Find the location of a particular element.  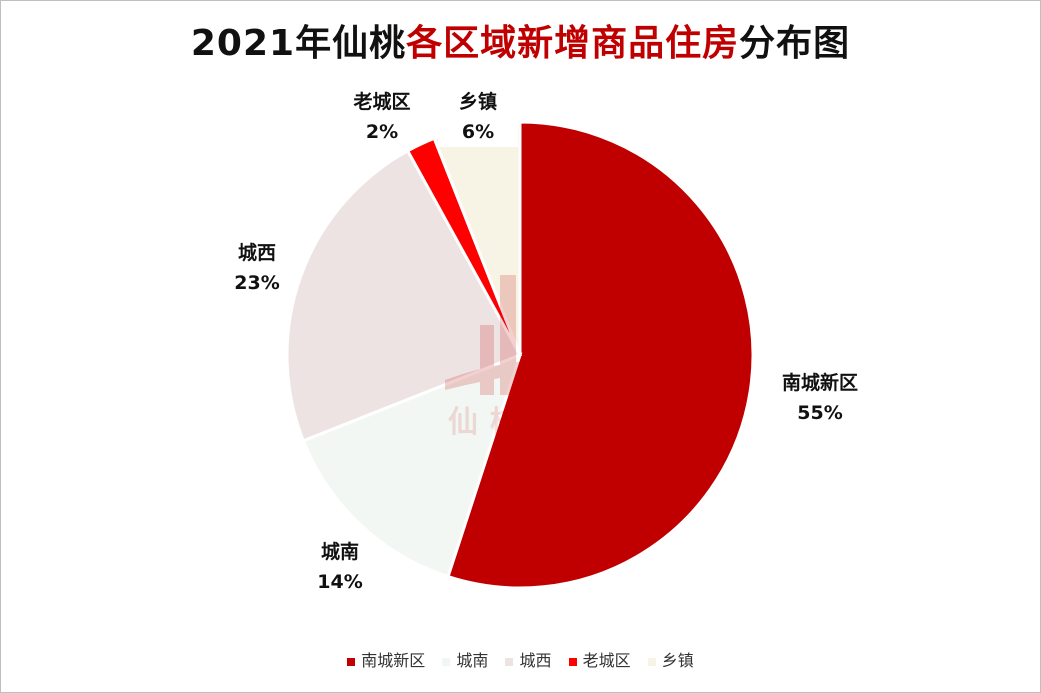

label-nancheng-xinqu: 南城新区 55% is located at coordinates (820, 398).